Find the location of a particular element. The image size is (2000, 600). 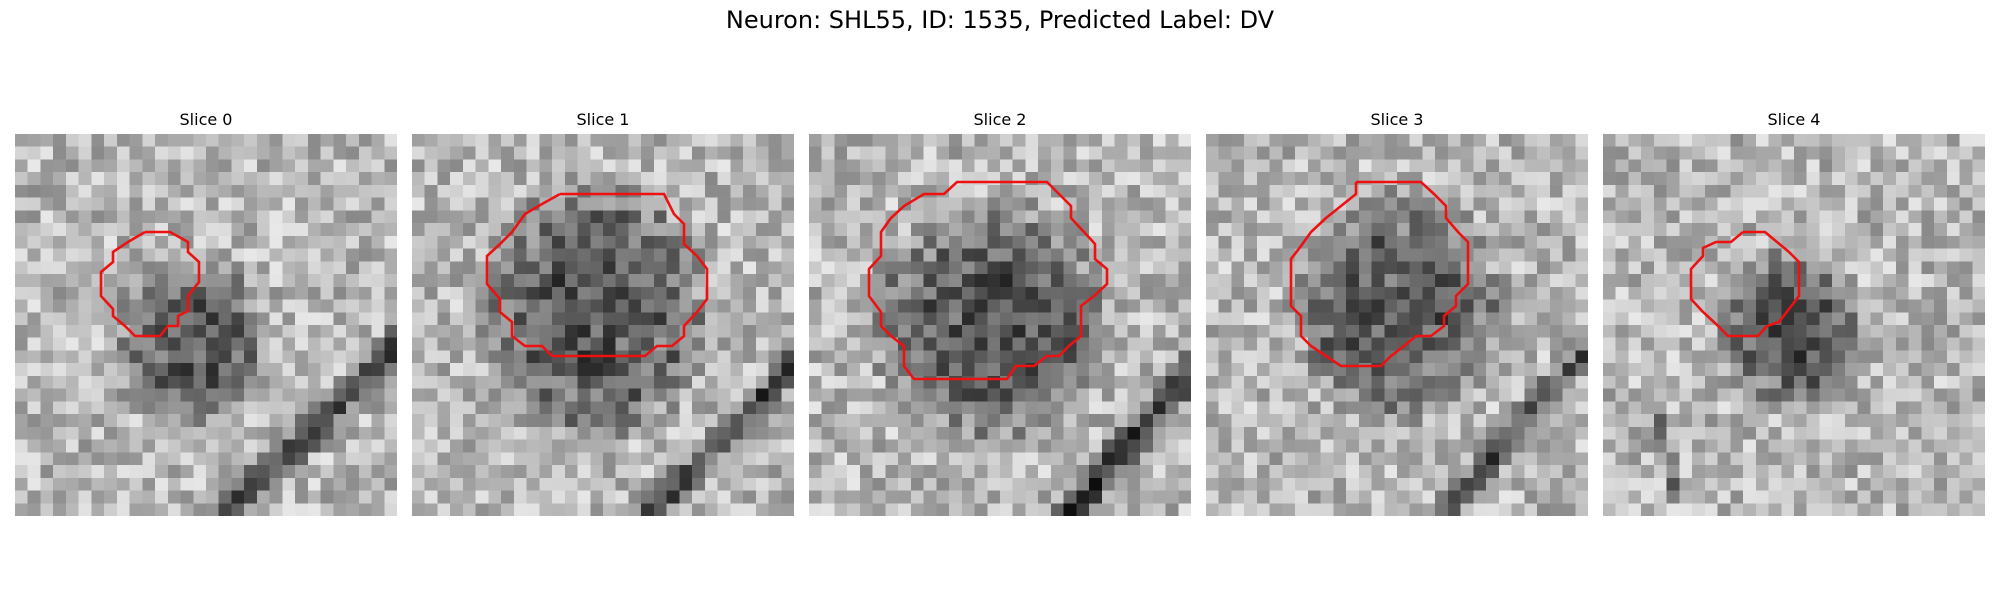

slice-title: Slice 0 is located at coordinates (206, 119).